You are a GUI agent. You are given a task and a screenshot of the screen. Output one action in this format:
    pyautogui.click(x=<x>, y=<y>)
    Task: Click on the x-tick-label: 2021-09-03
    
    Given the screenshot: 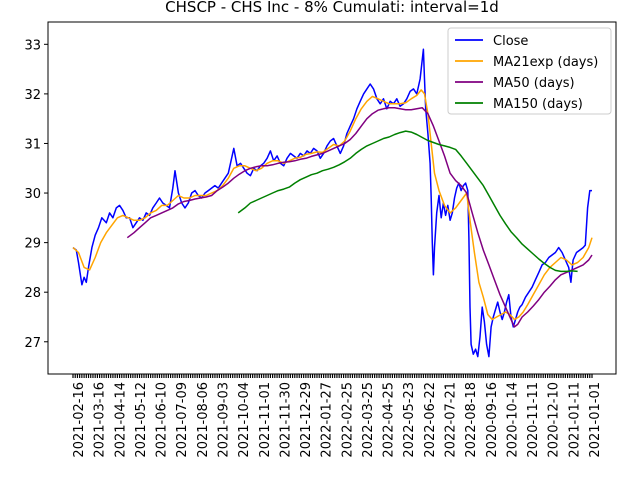 What is the action you would take?
    pyautogui.click(x=224, y=420)
    